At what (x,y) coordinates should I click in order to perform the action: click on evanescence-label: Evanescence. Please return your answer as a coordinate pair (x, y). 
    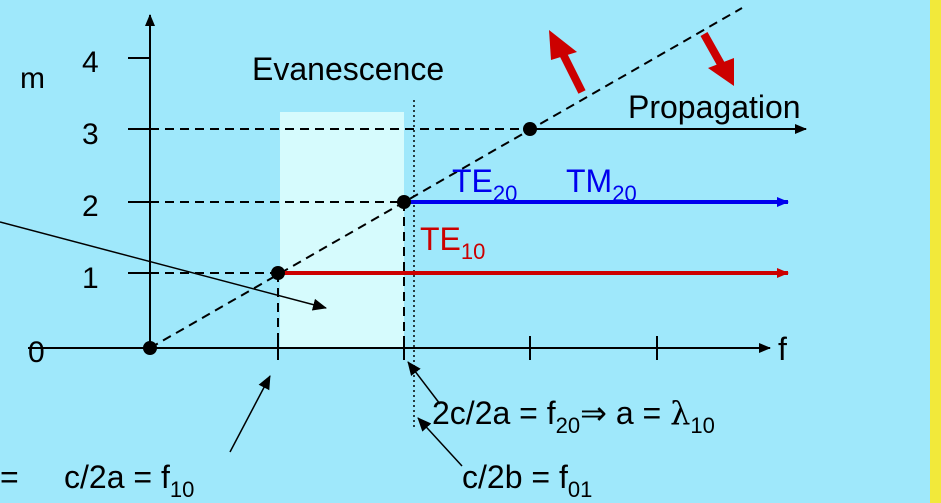
    Looking at the image, I should click on (348, 69).